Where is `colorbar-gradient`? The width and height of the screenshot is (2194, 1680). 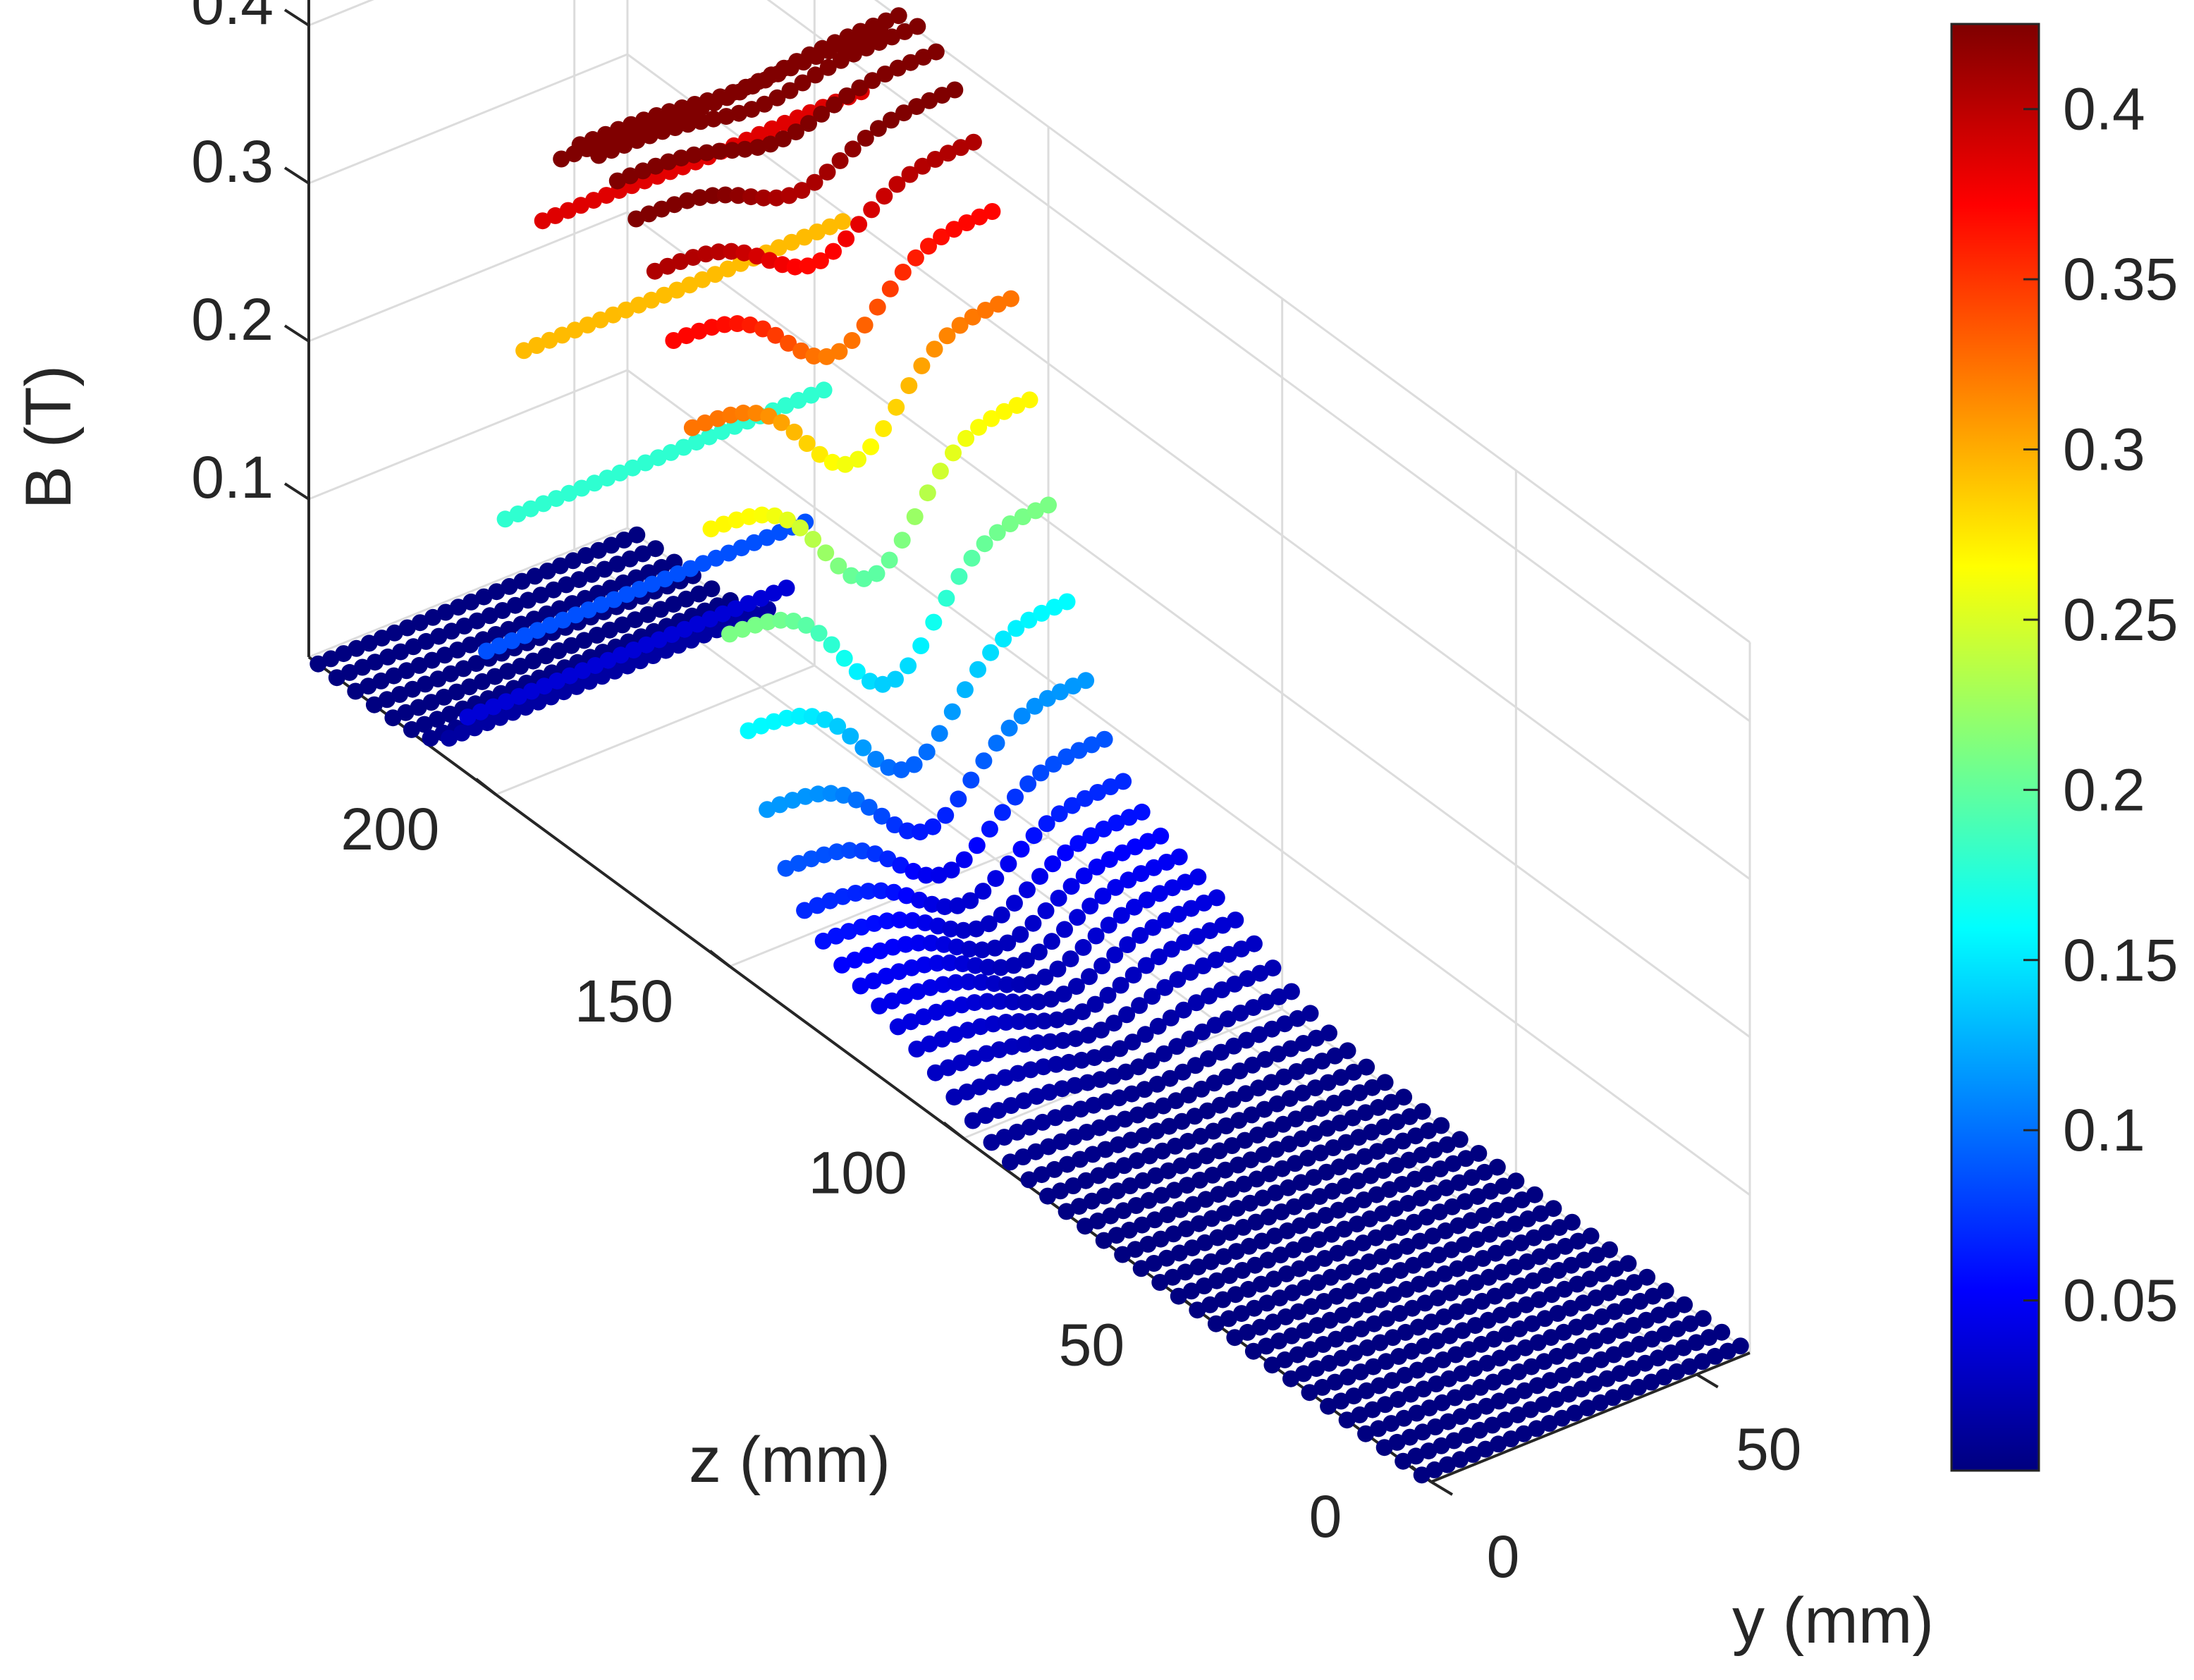
colorbar-gradient is located at coordinates (1995, 747).